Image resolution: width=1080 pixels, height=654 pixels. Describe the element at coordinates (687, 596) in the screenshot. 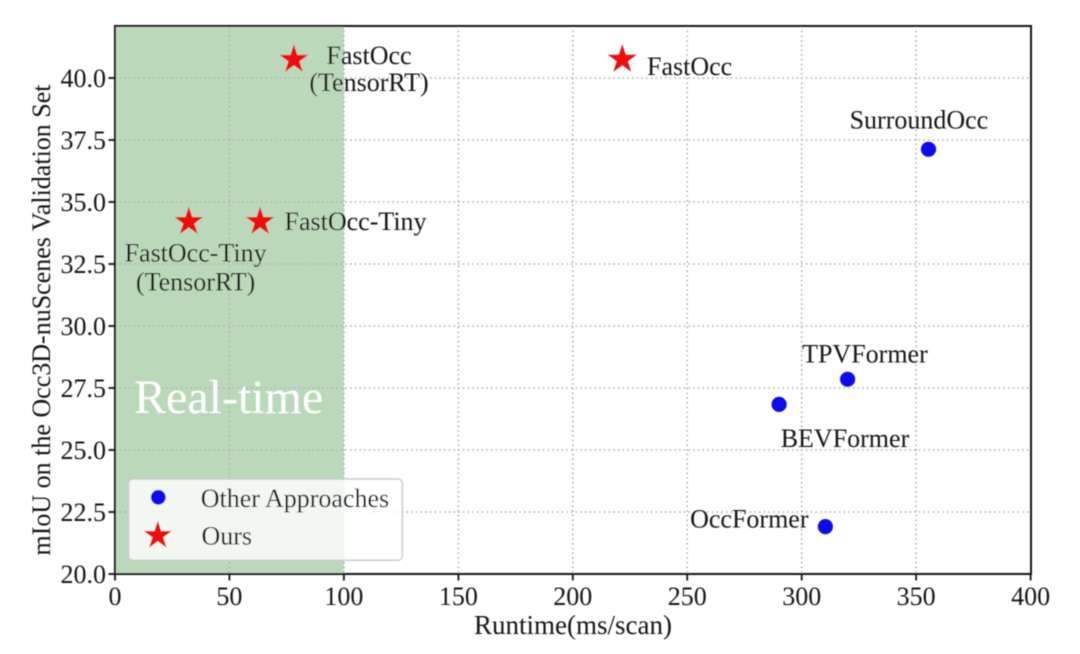

I see `svg-text: 250` at that location.